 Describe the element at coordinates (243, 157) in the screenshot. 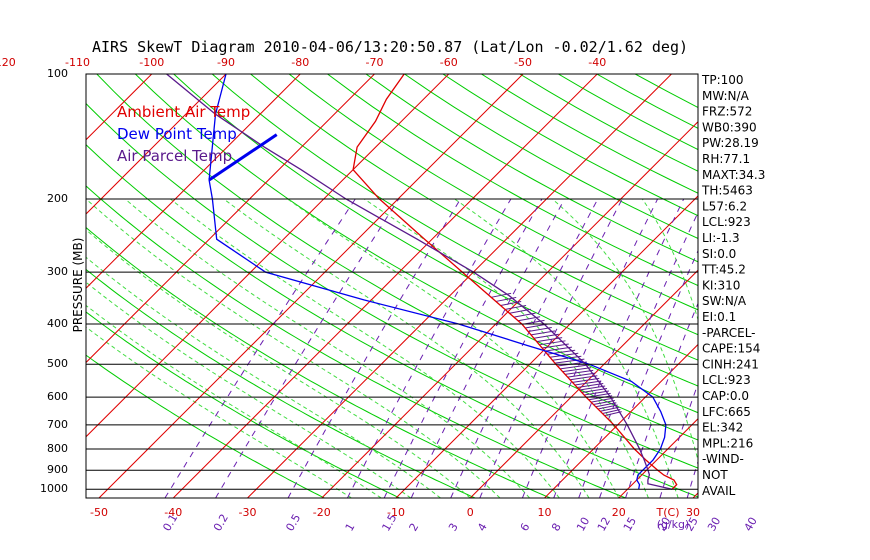

I see `dewpoint-thick-segment` at that location.